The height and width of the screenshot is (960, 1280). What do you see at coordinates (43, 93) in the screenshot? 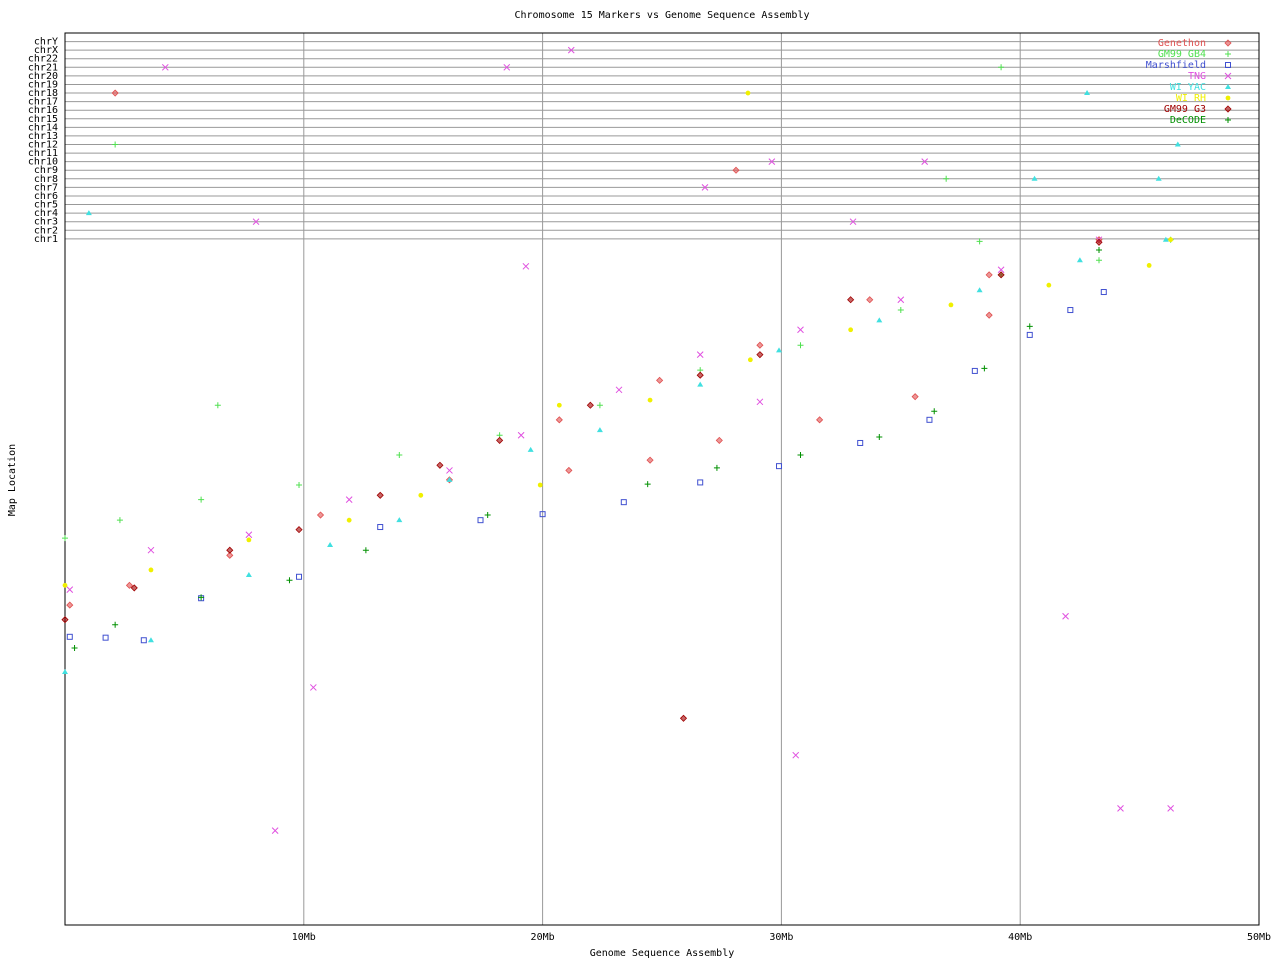
I see `y-tick-label: chr18` at bounding box center [43, 93].